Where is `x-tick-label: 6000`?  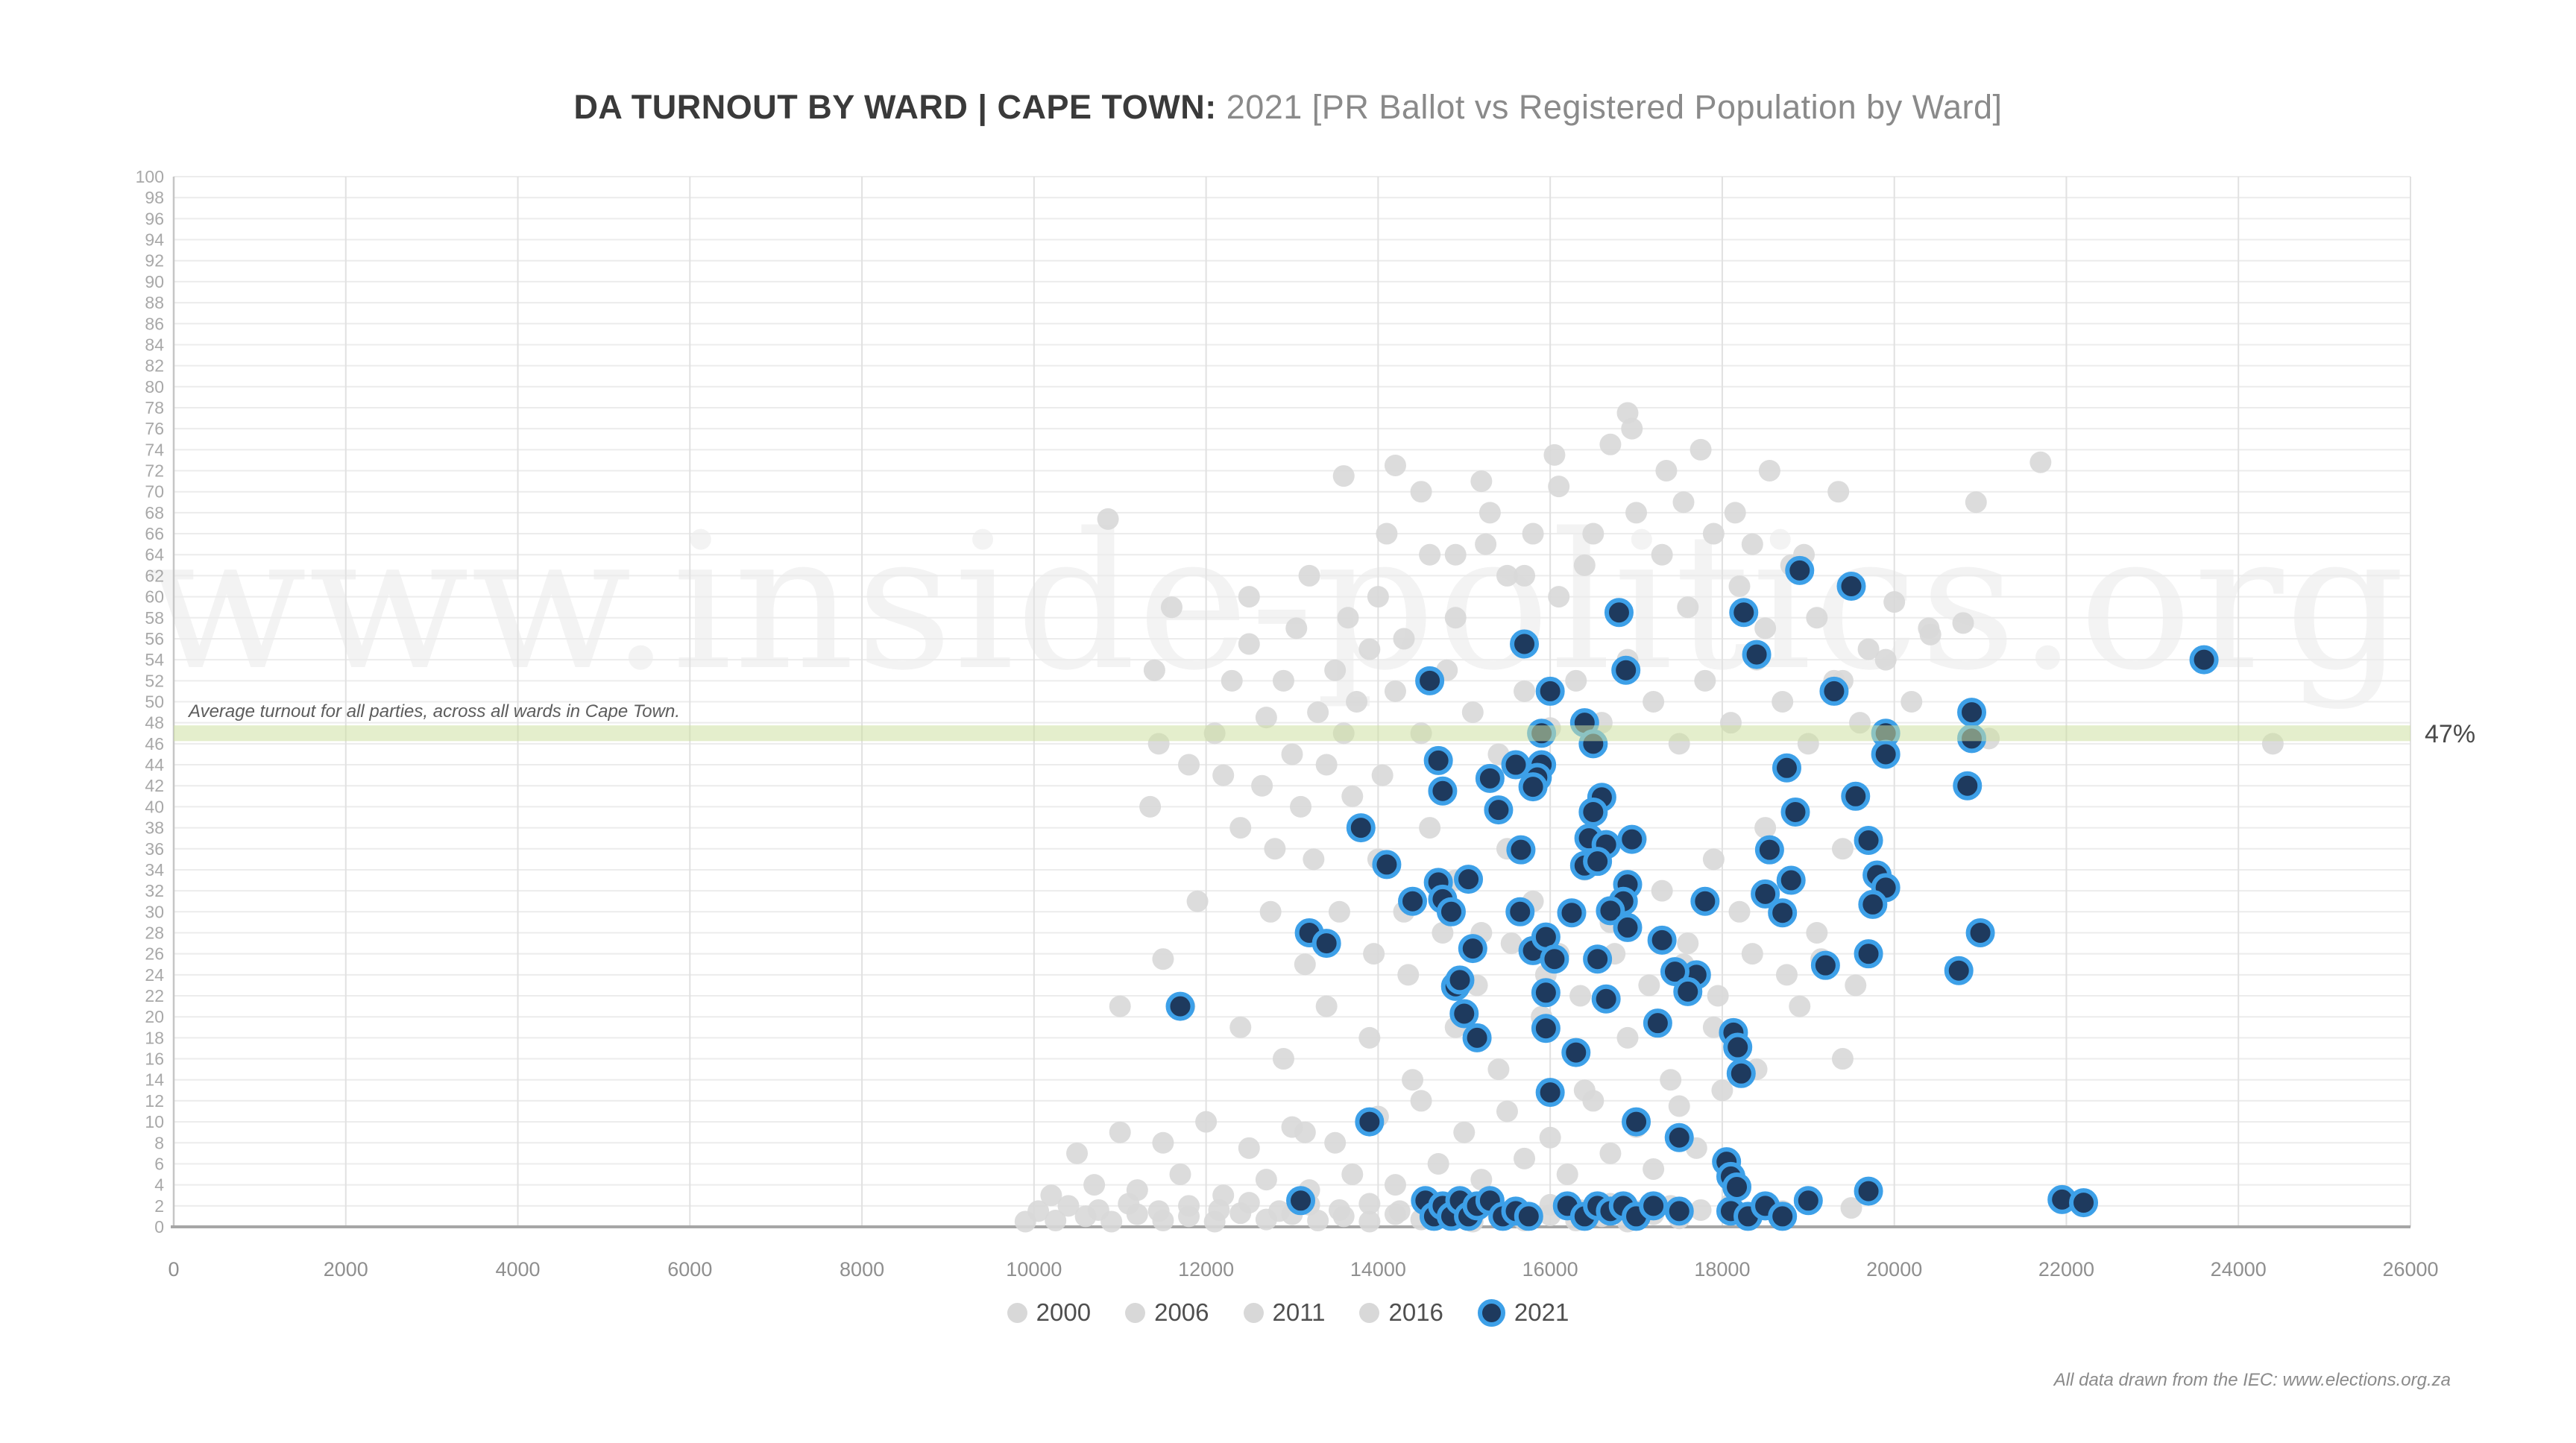 x-tick-label: 6000 is located at coordinates (689, 1269).